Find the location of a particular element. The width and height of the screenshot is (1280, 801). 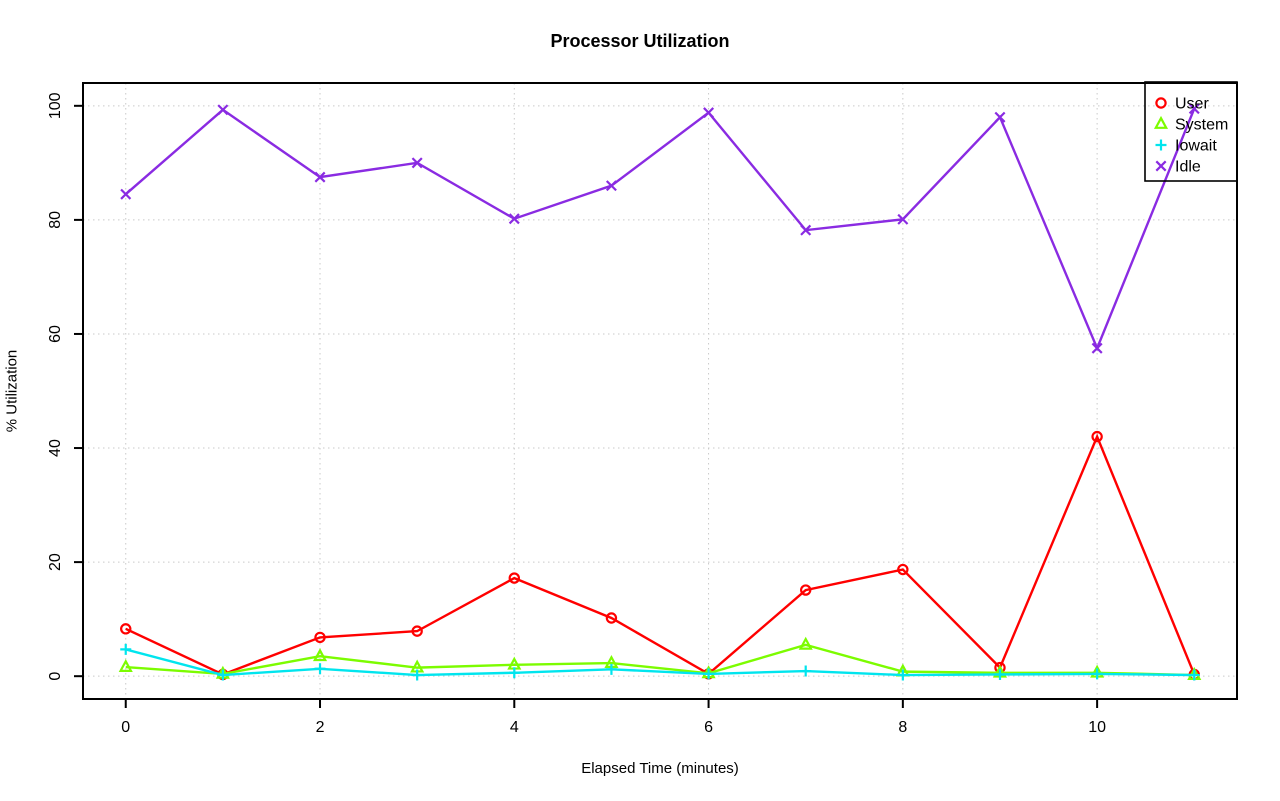

chart-title: Processor Utilization is located at coordinates (640, 41).